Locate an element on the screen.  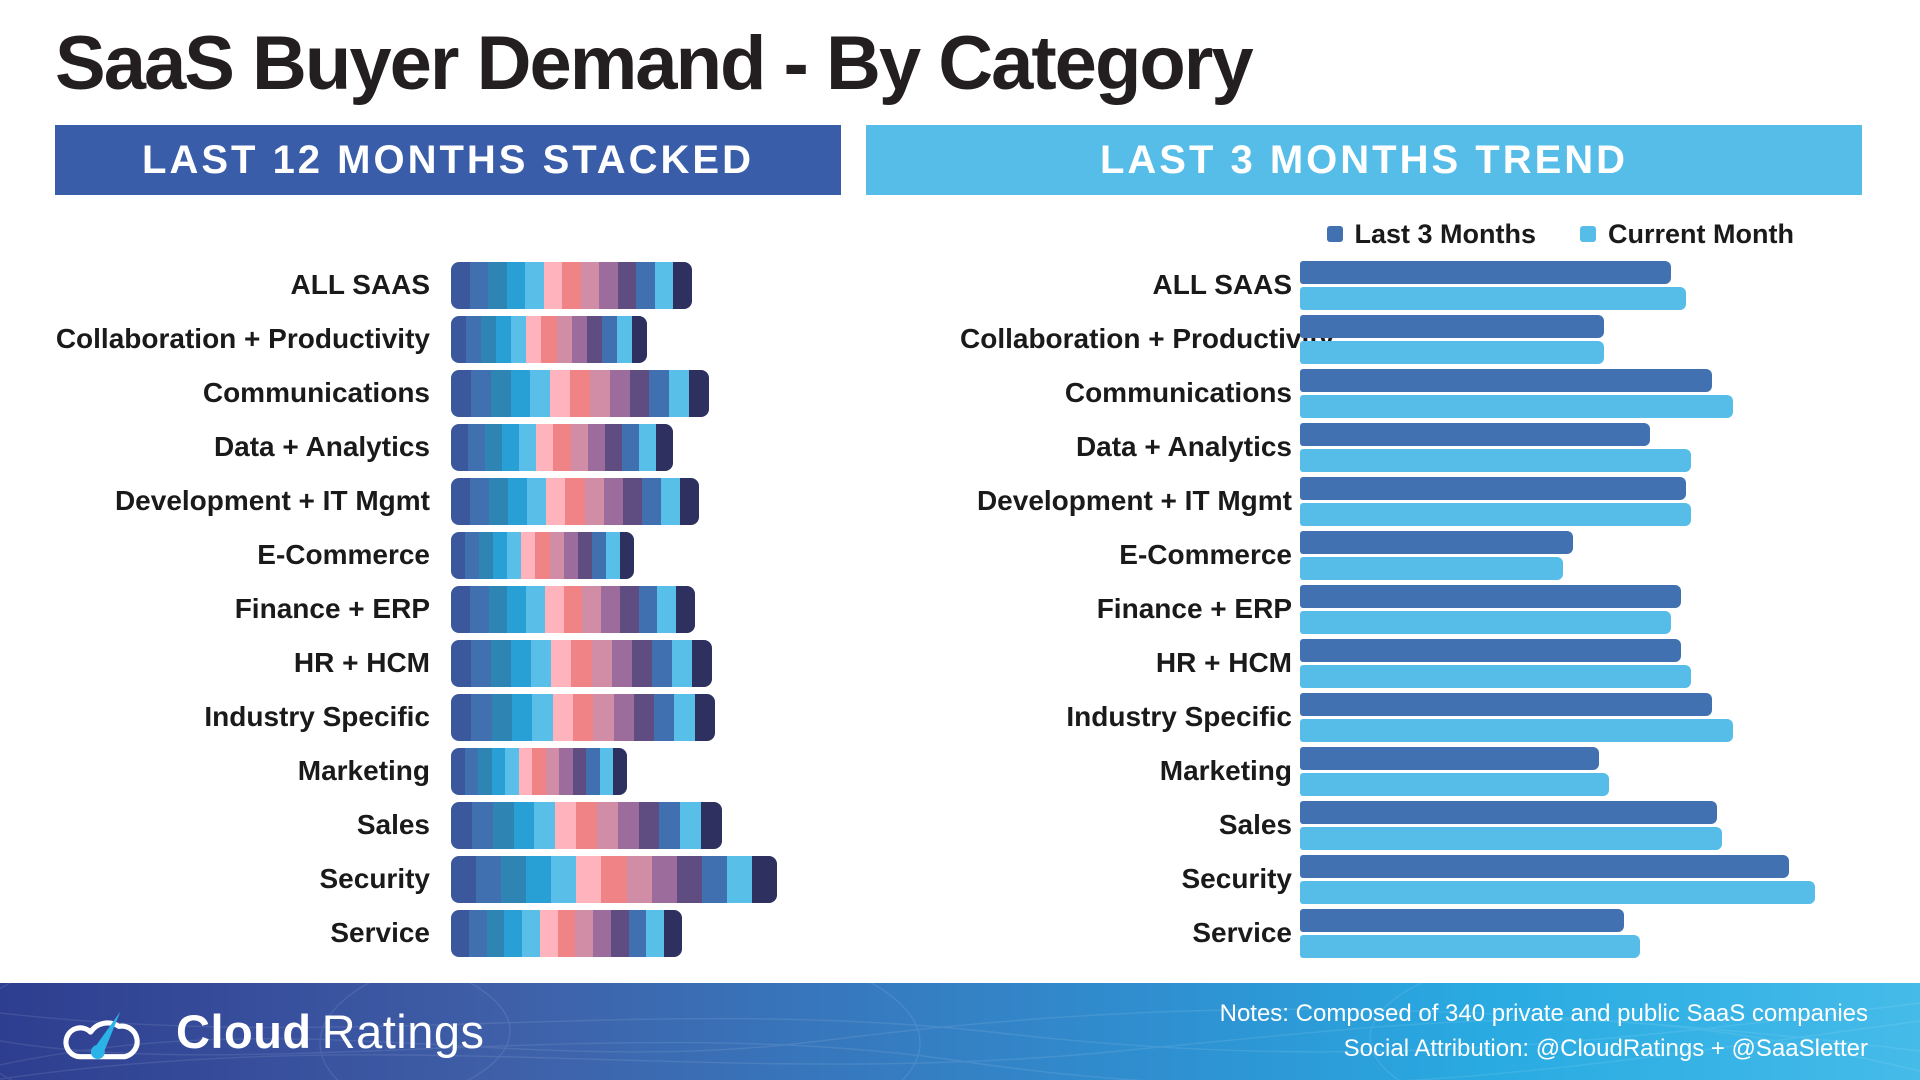
legend-swatch-icon is located at coordinates (1334, 234).